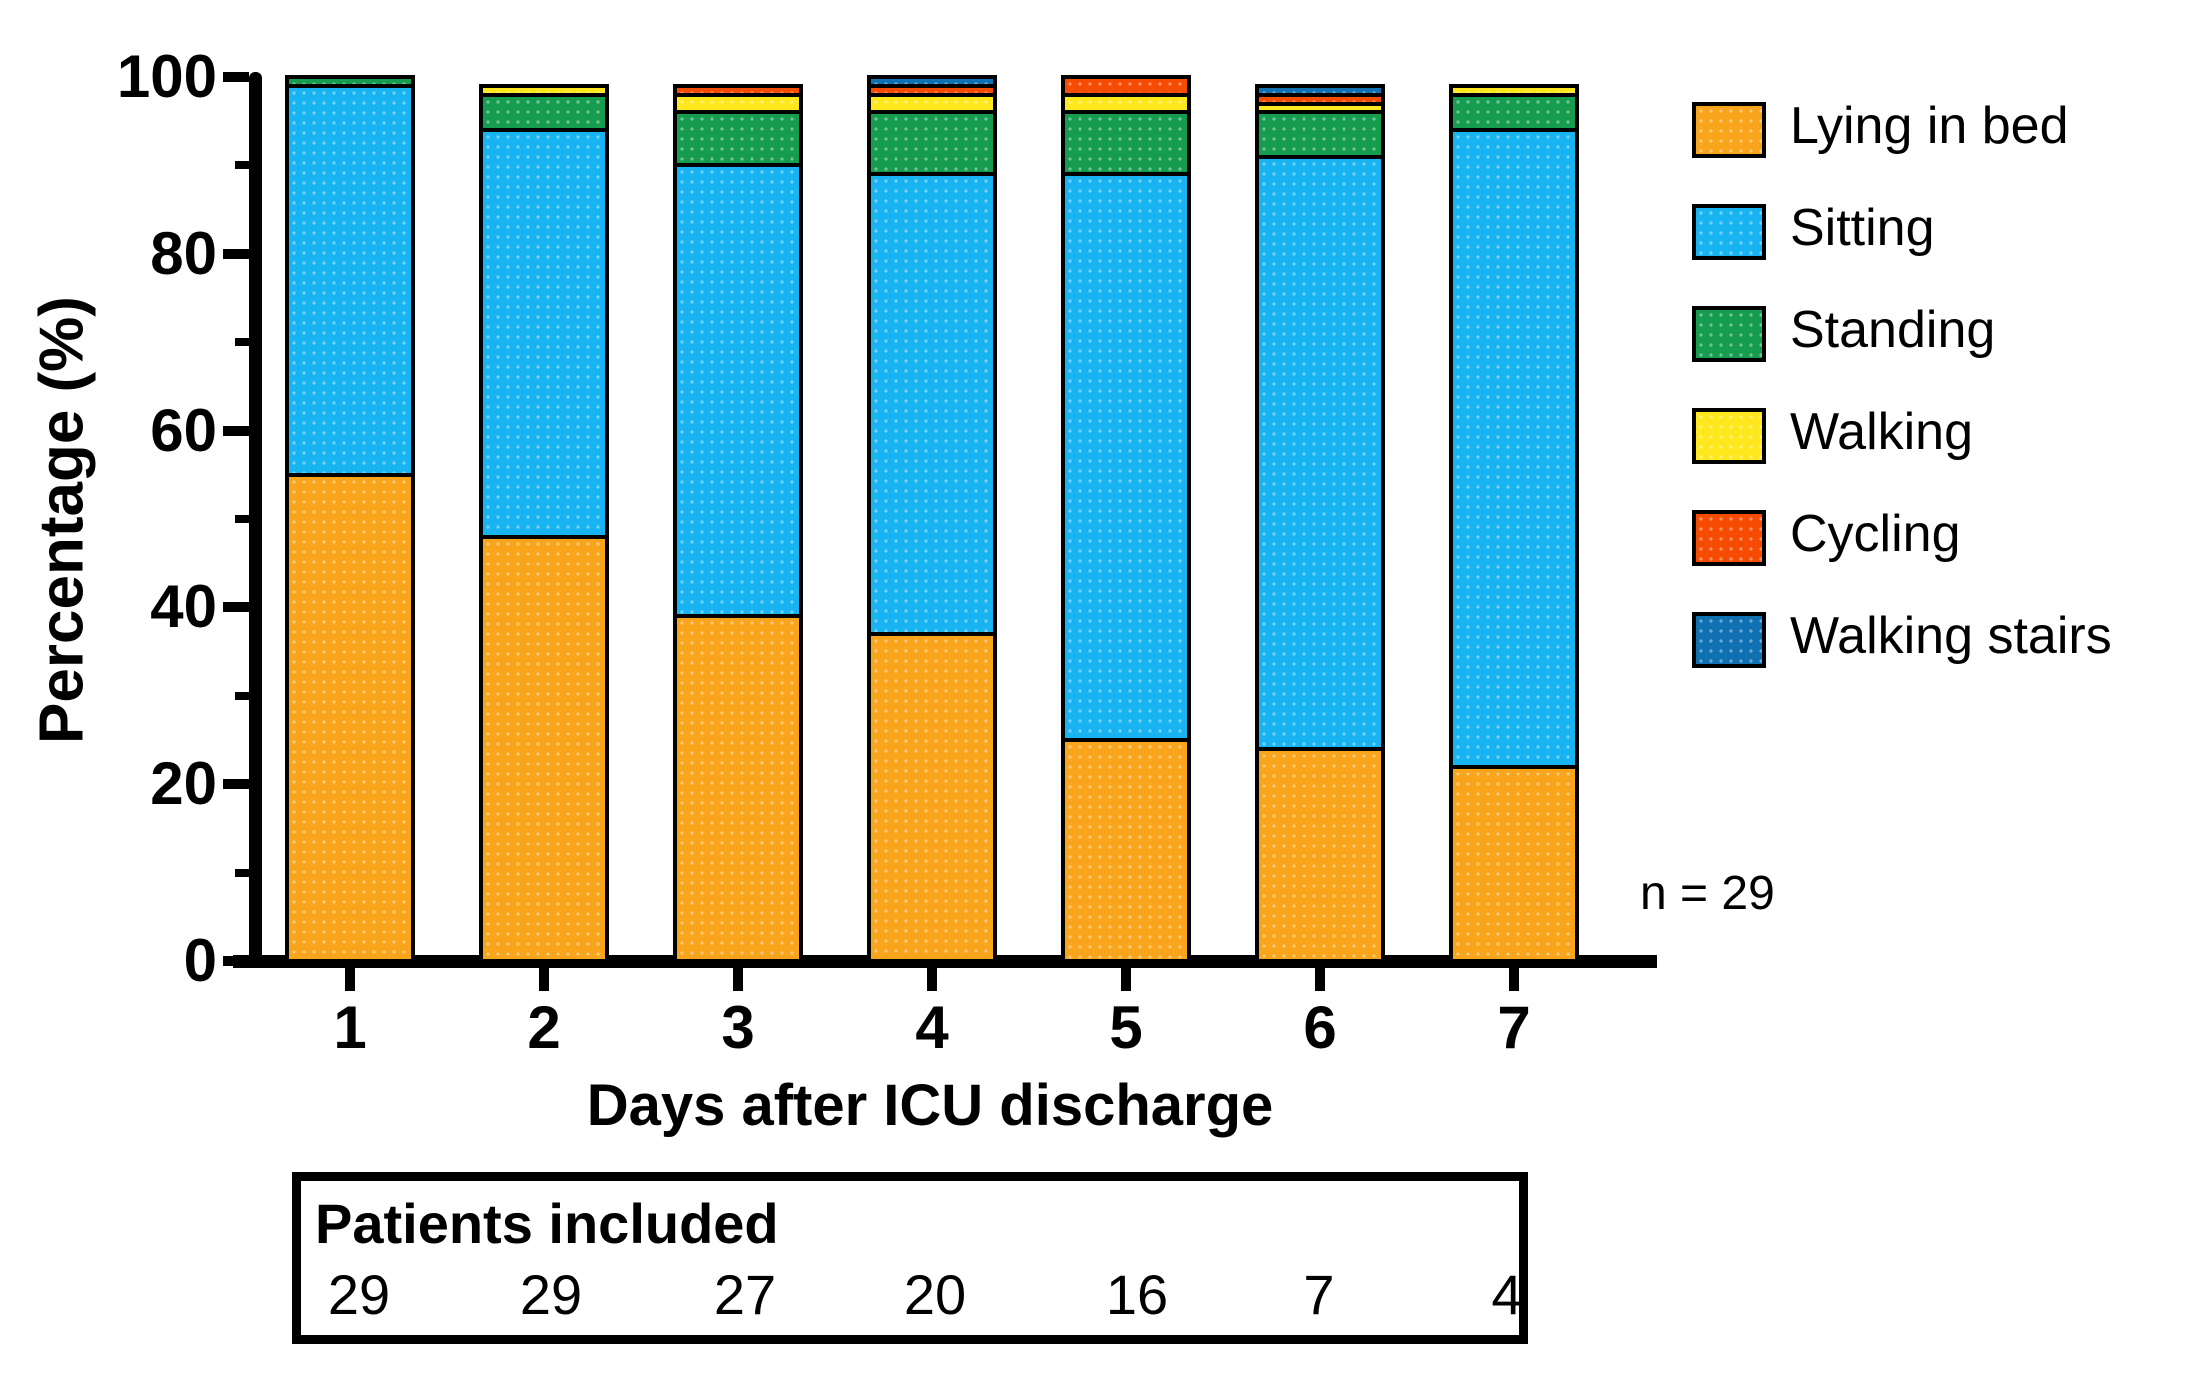 Image resolution: width=2208 pixels, height=1386 pixels. I want to click on y-tick-label: 0, so click(200, 960).